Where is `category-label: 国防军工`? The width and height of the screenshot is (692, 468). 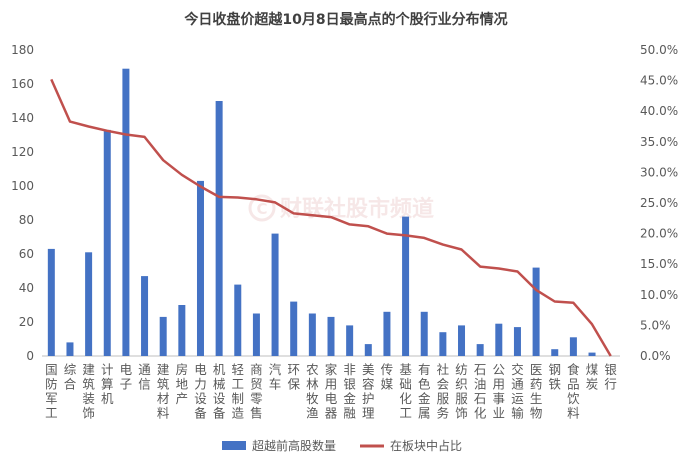
category-label: 国防军工 is located at coordinates (51, 391).